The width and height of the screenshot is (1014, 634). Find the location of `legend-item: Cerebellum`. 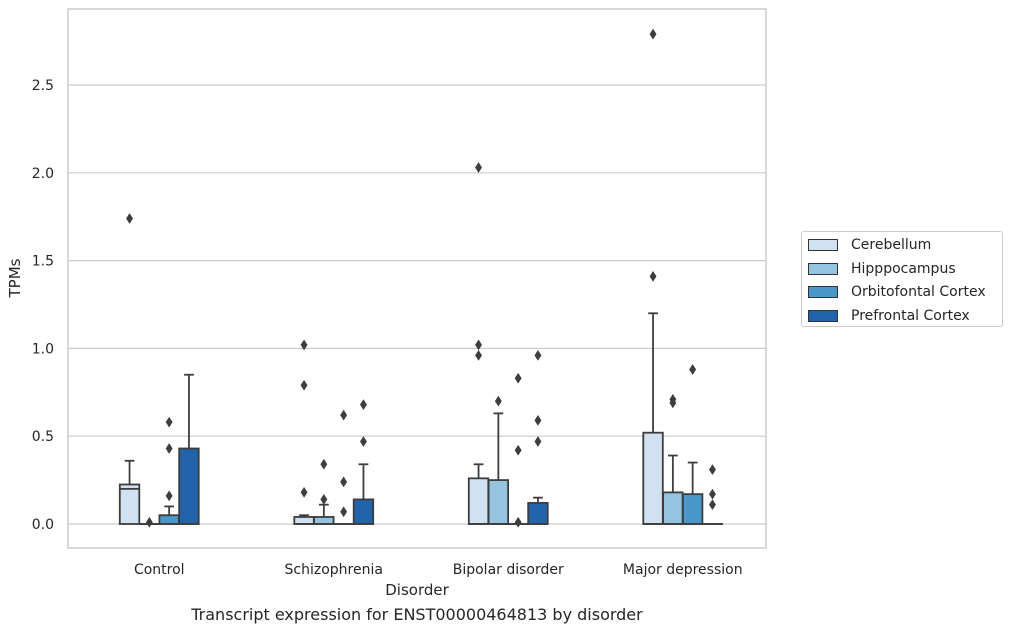

legend-item: Cerebellum is located at coordinates (869, 245).